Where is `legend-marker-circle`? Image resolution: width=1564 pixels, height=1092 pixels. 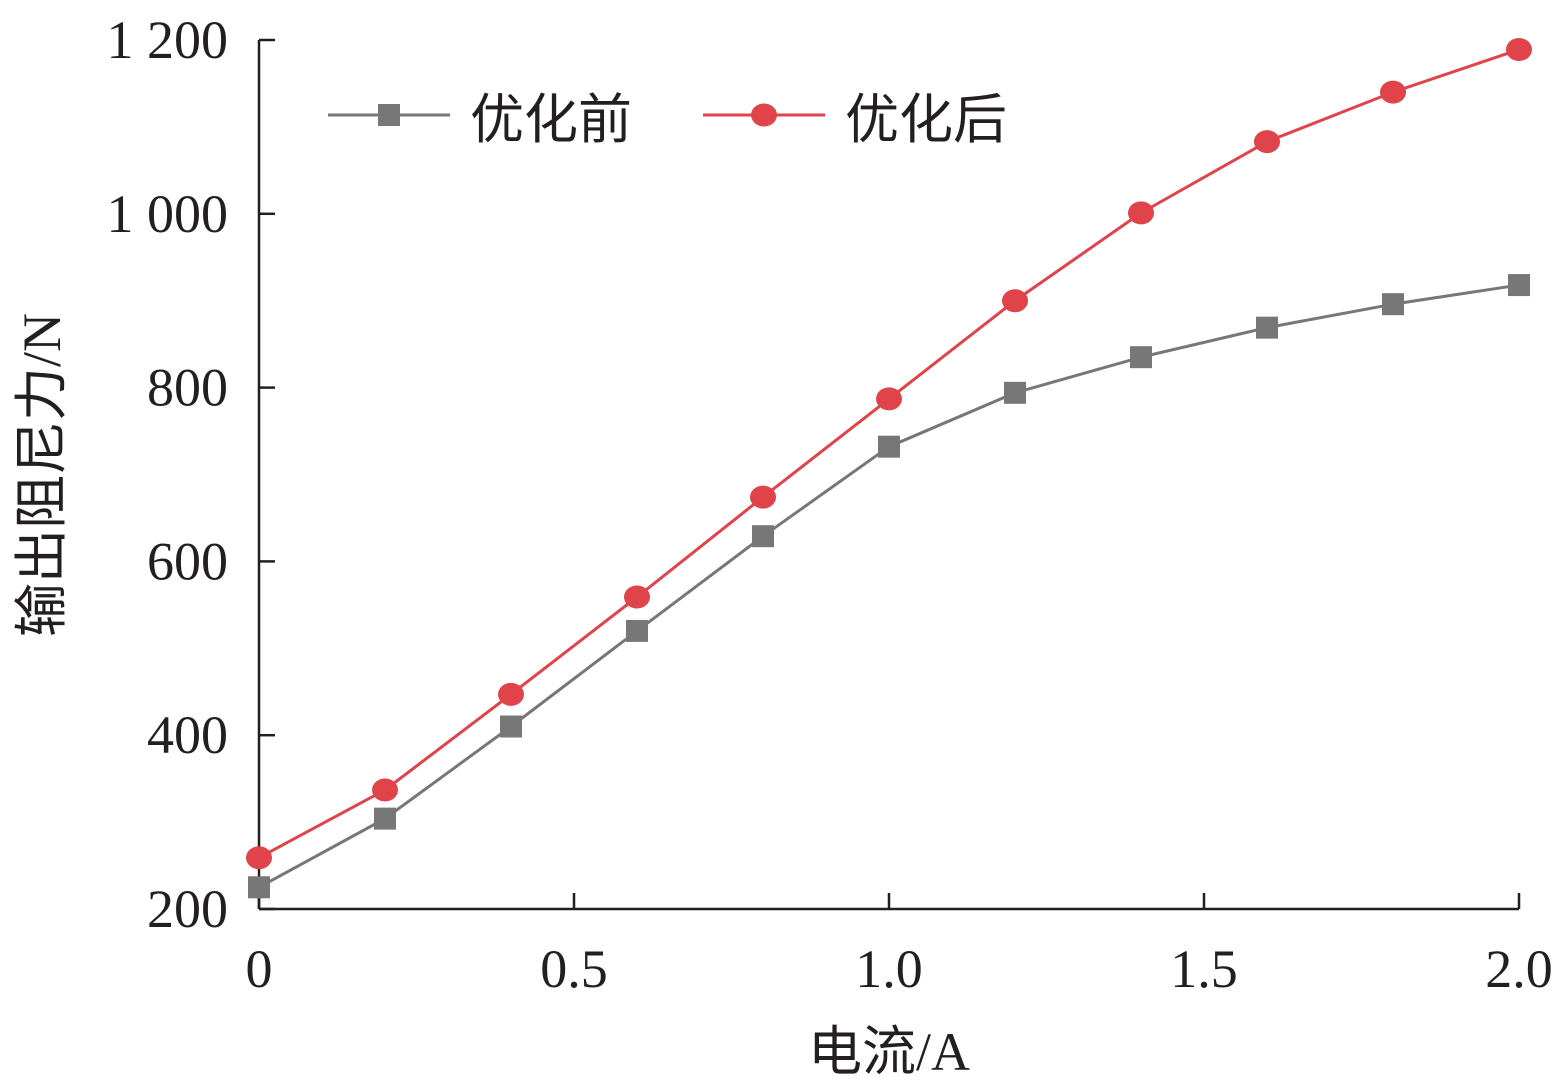
legend-marker-circle is located at coordinates (764, 115).